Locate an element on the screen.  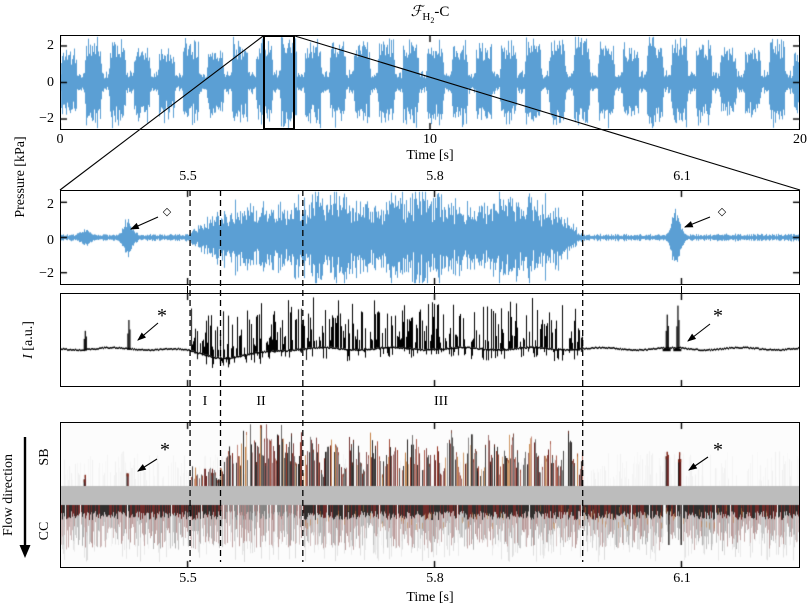
figure-title: ℱH2-C is located at coordinates (415, 13).